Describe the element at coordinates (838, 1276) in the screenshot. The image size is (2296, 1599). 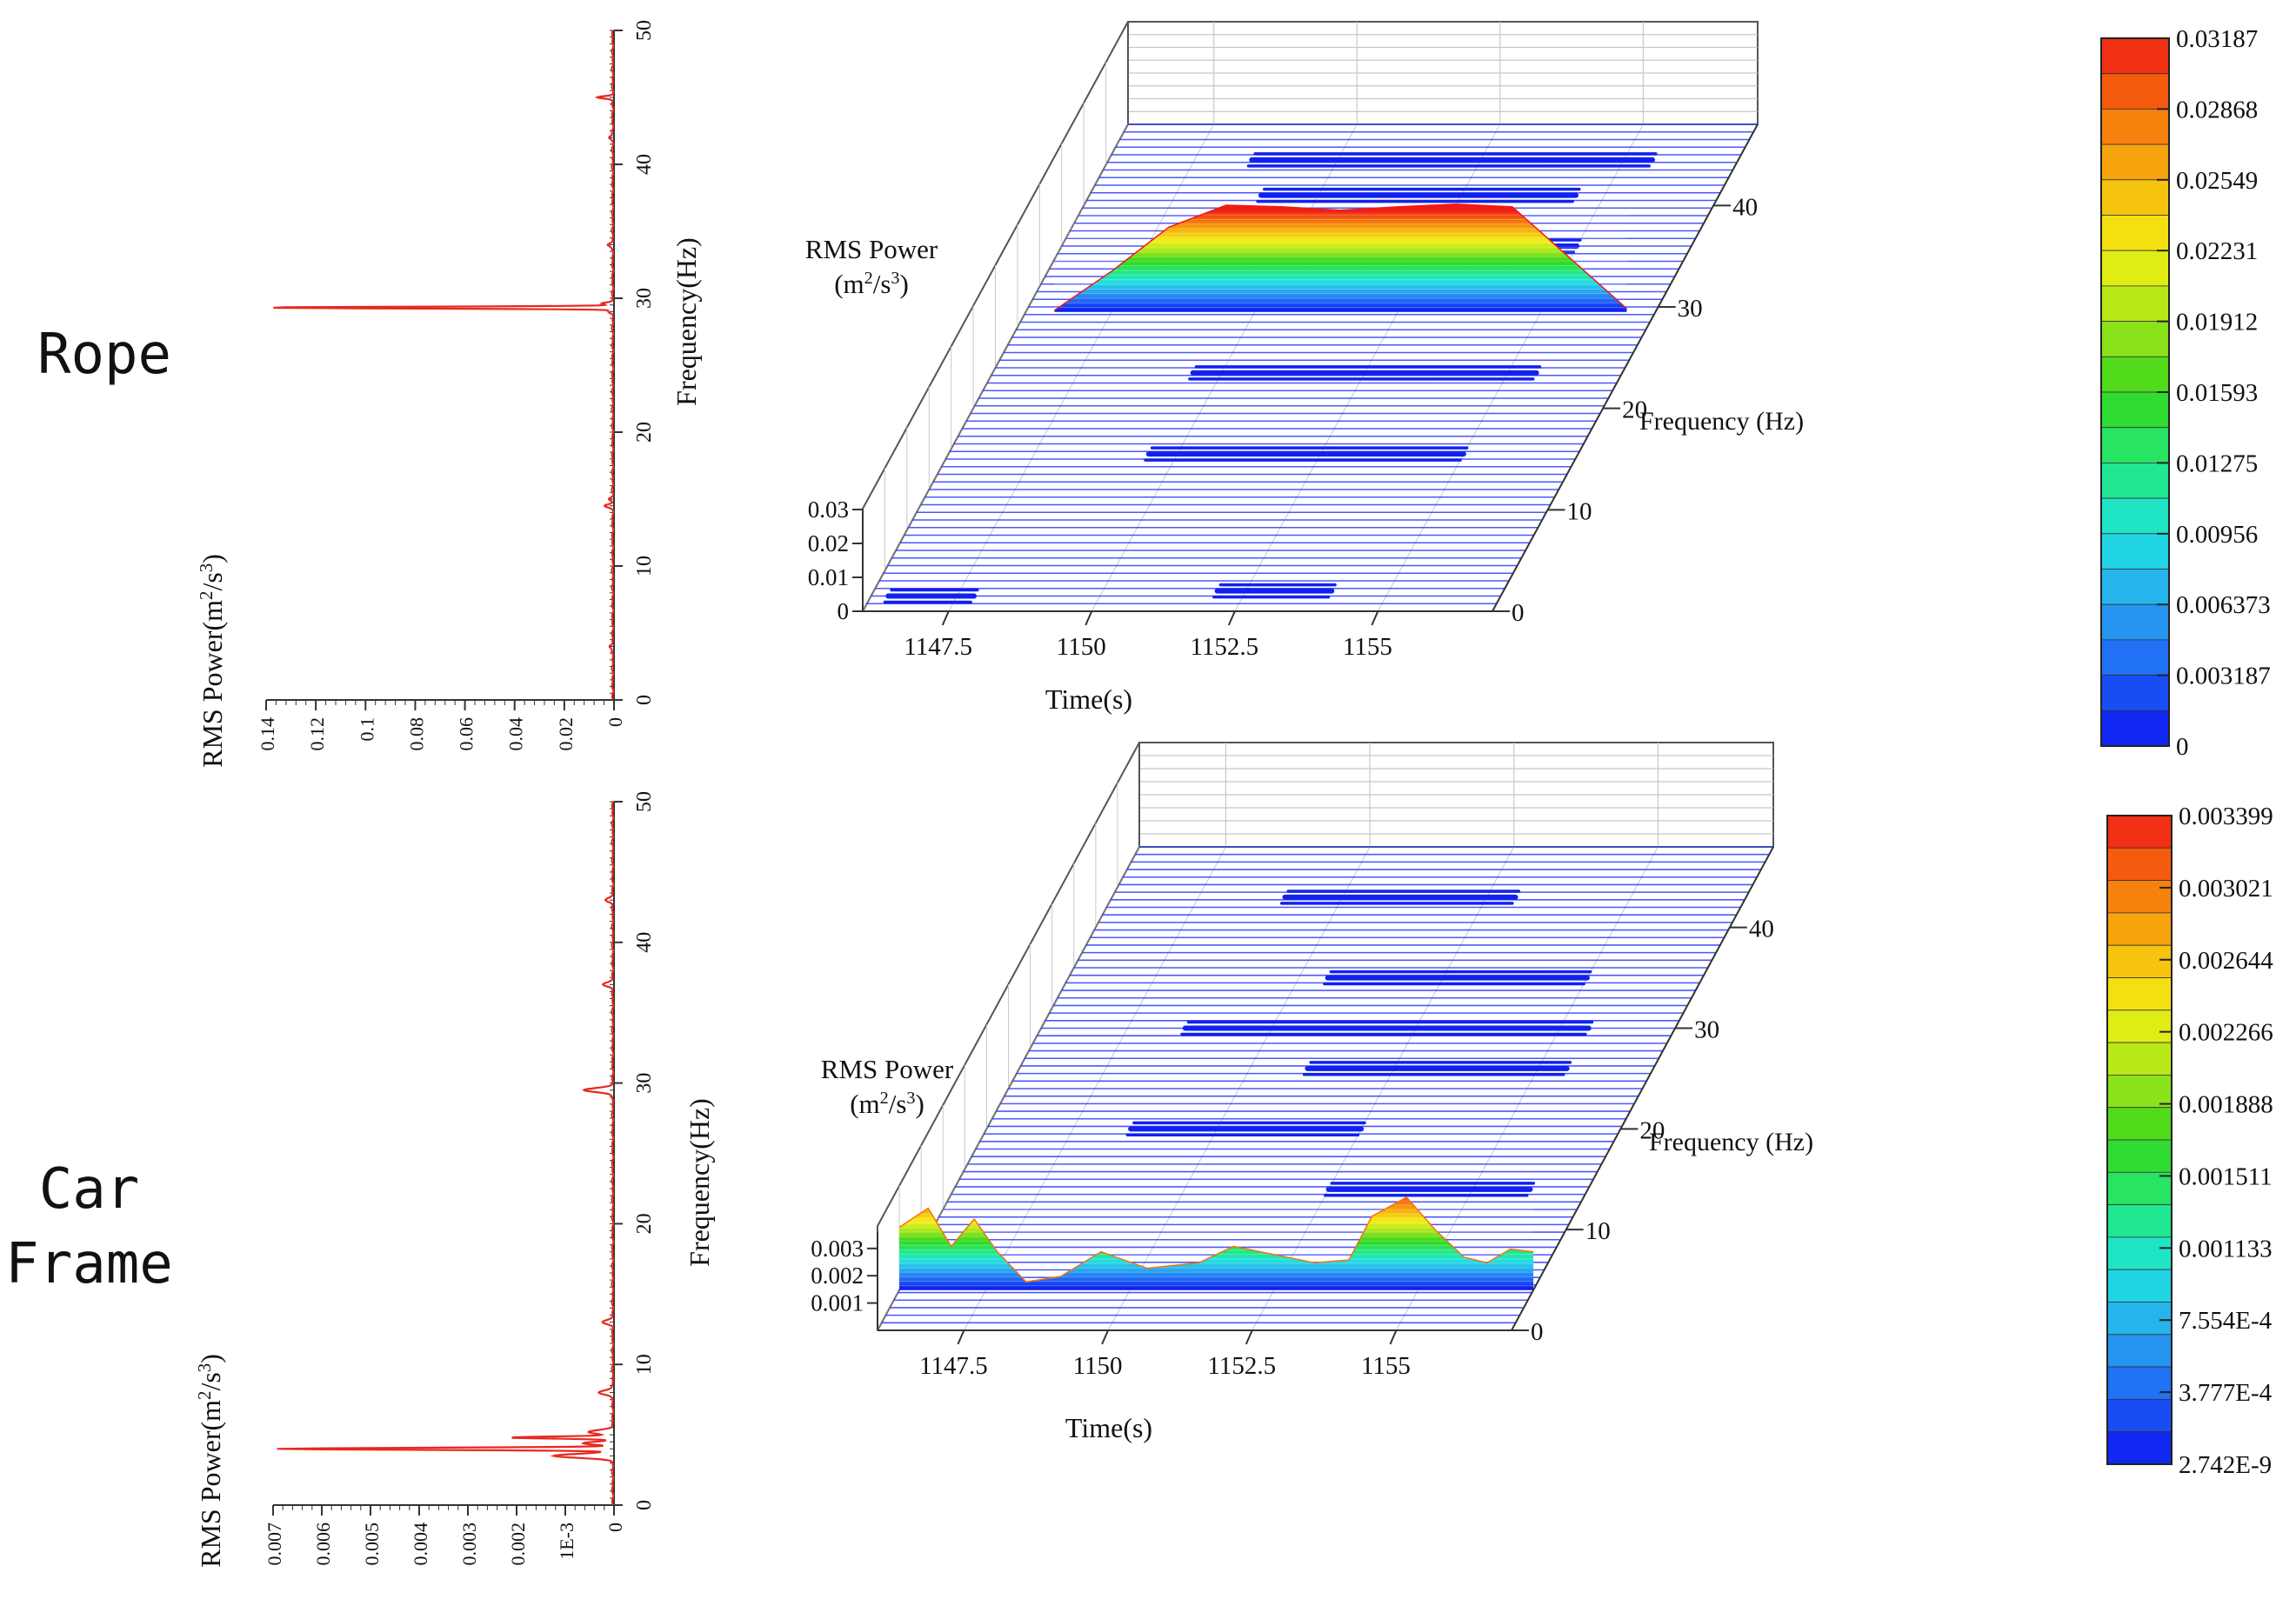
I see `z-tick-label: 0.002` at that location.